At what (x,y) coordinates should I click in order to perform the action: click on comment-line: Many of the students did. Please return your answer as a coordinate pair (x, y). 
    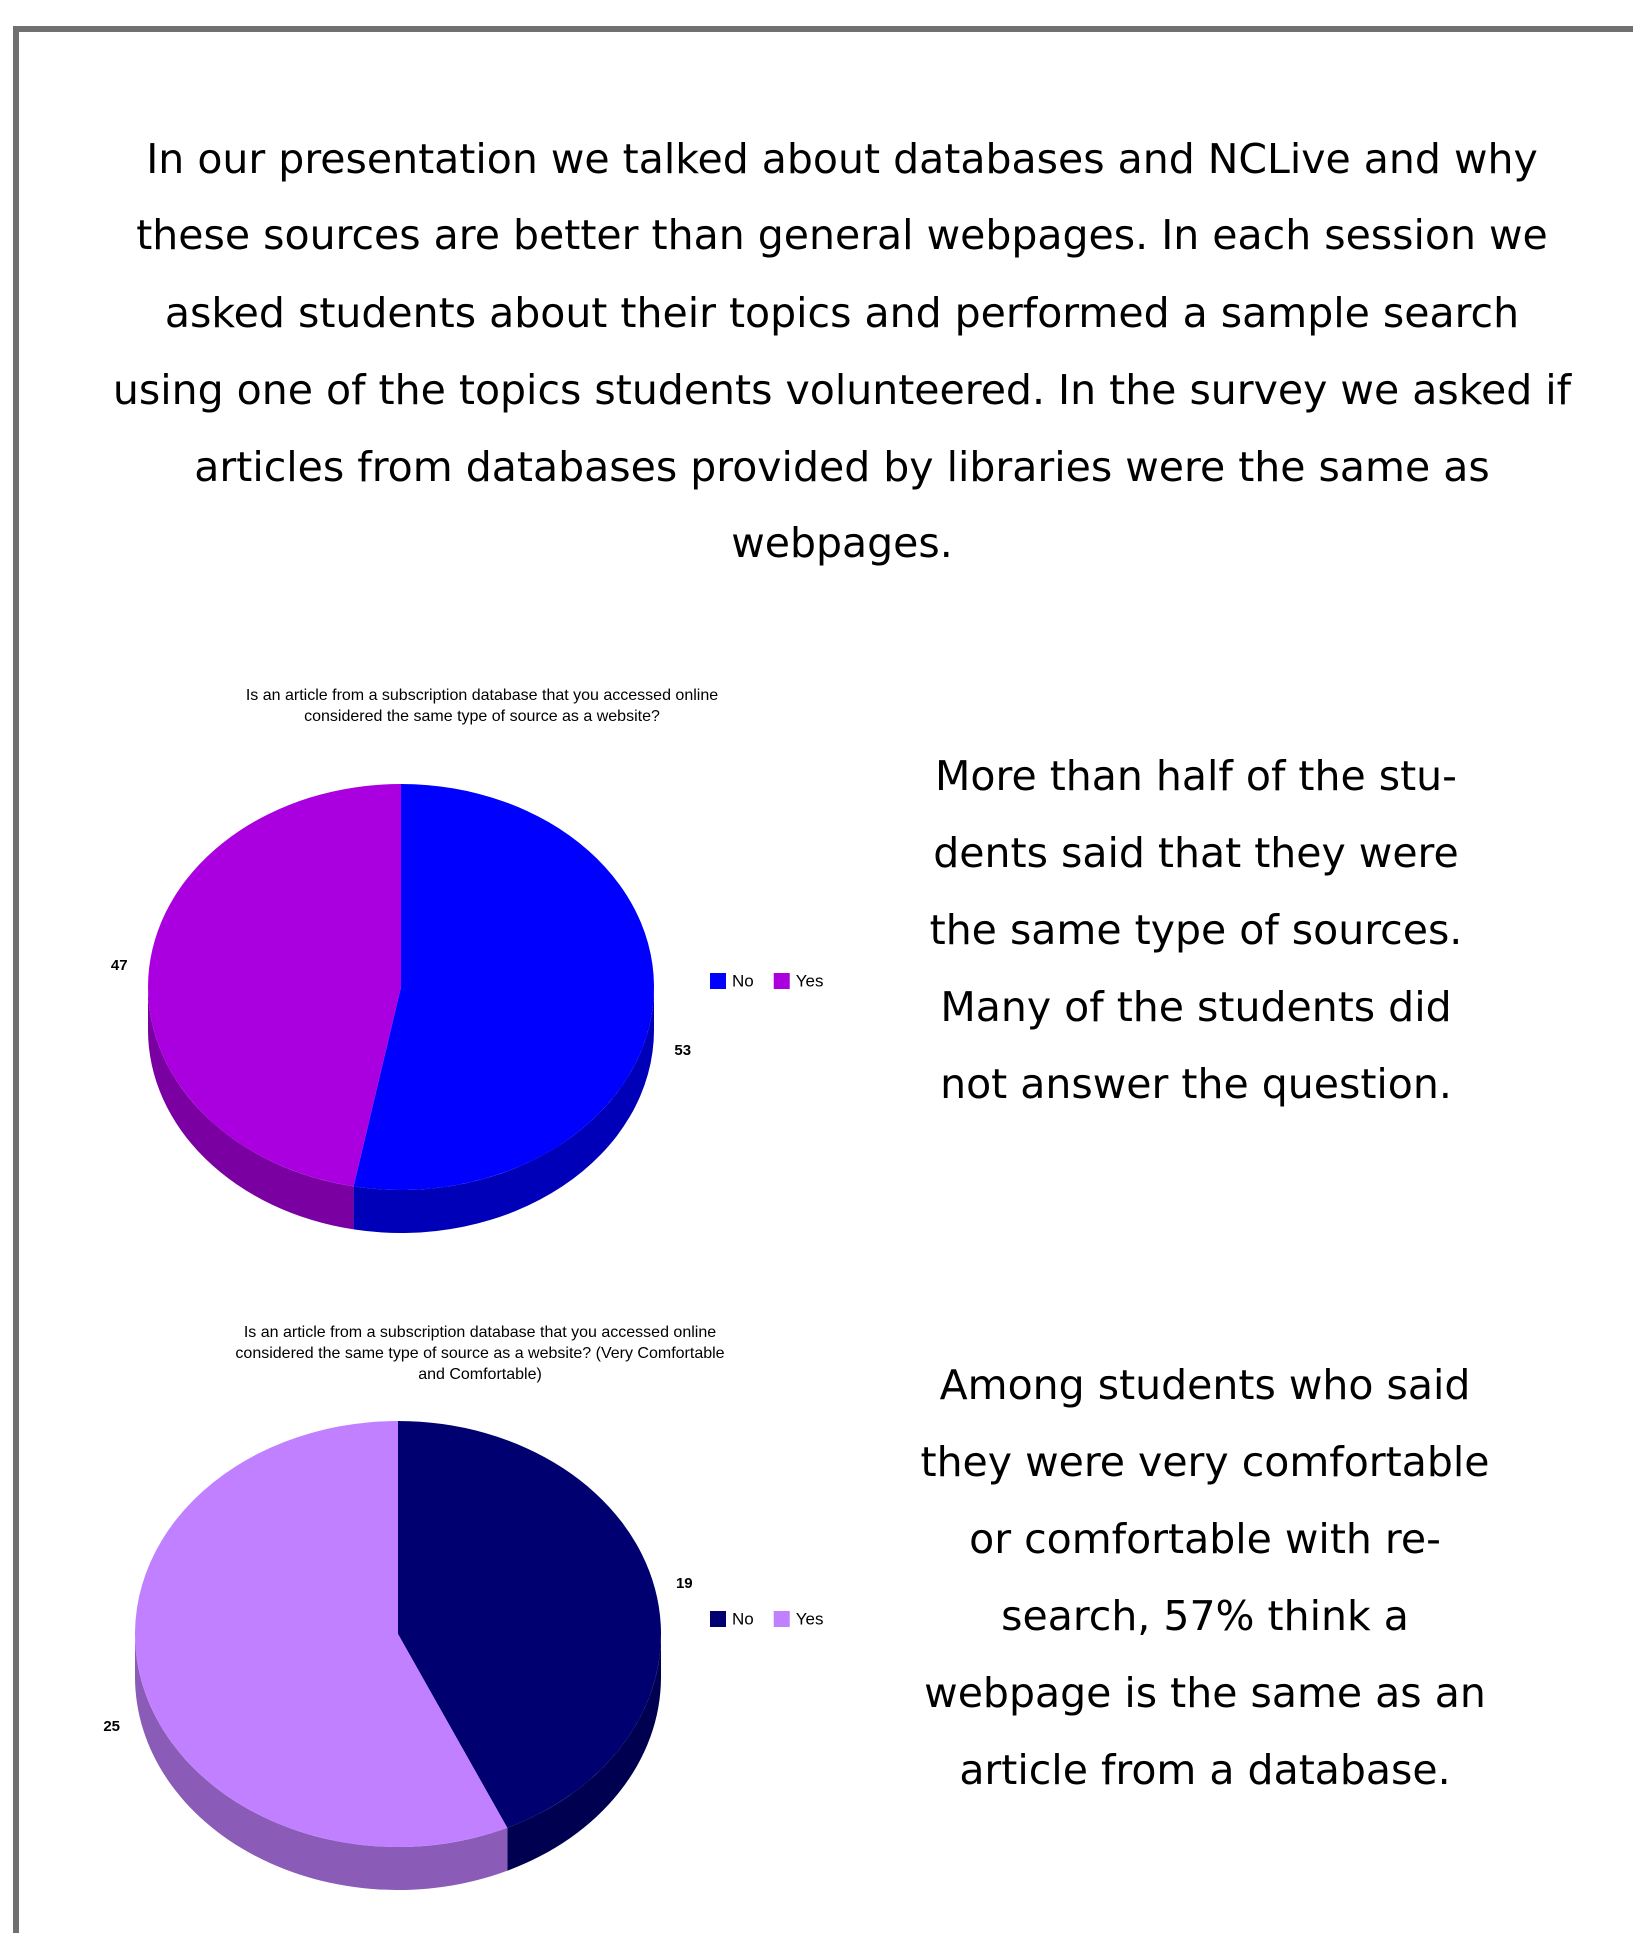
    Looking at the image, I should click on (1195, 1007).